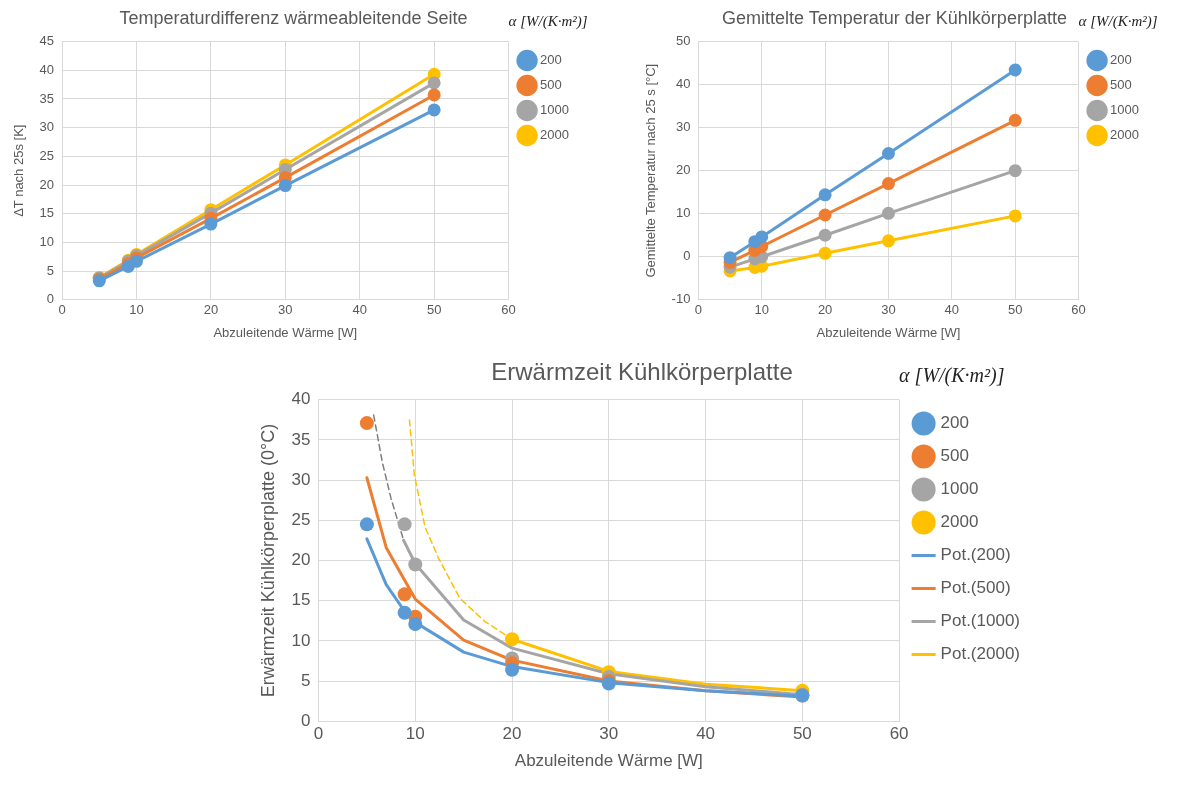  I want to click on legend-label: Pot.(2000), so click(980, 654).